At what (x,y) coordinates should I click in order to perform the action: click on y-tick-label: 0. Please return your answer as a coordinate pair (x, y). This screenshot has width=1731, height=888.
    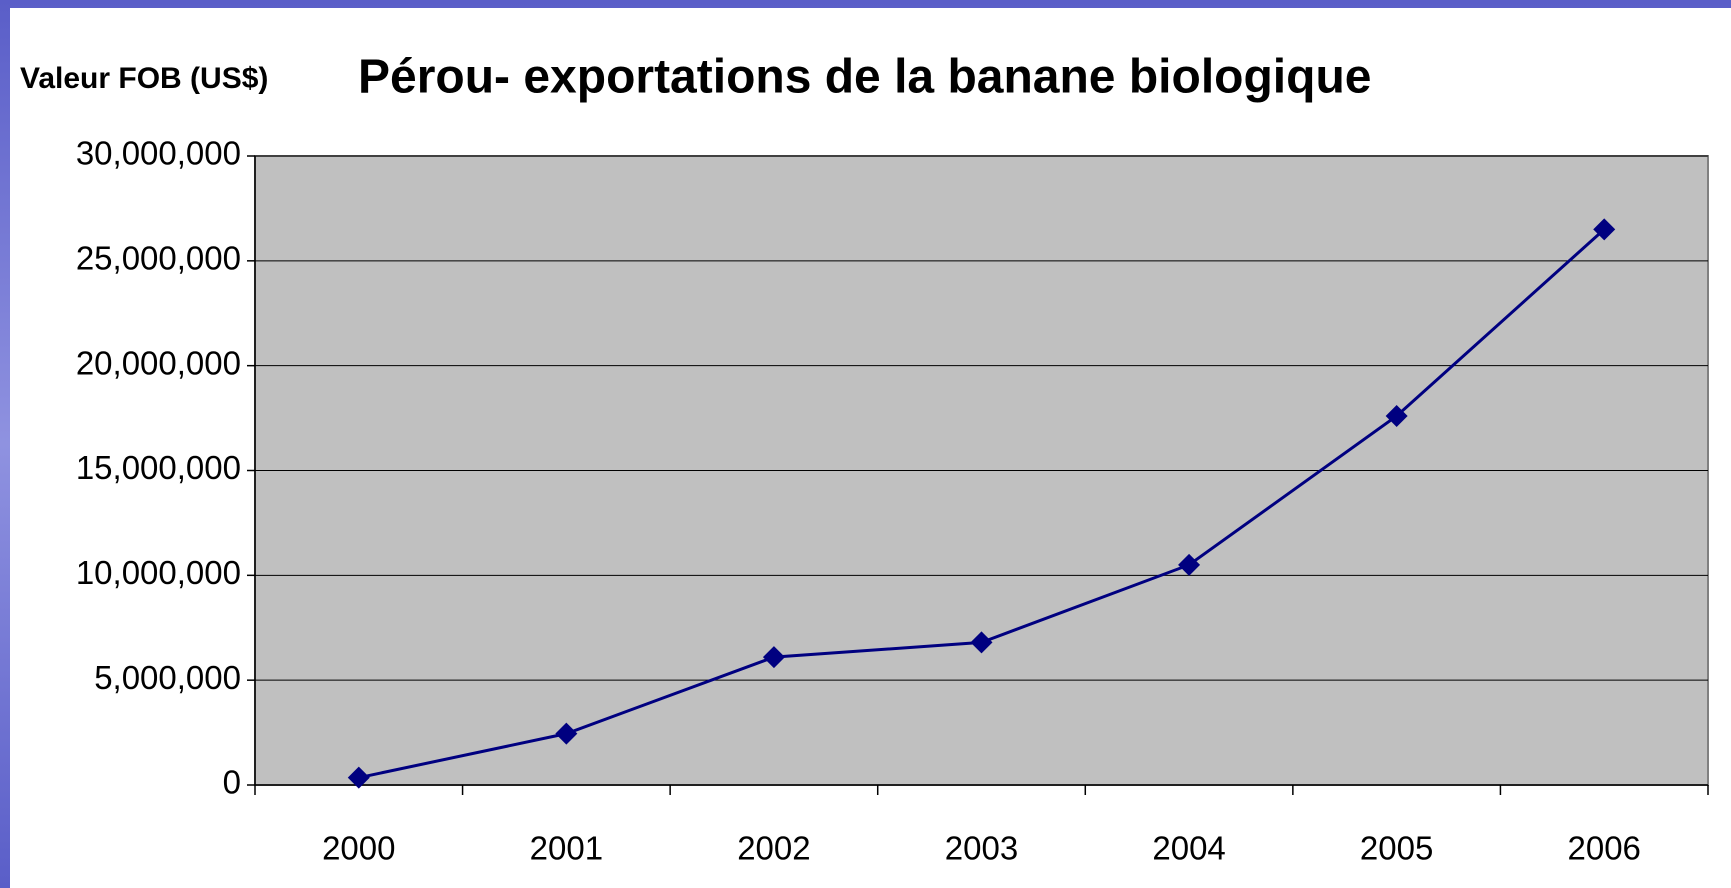
    Looking at the image, I should click on (232, 782).